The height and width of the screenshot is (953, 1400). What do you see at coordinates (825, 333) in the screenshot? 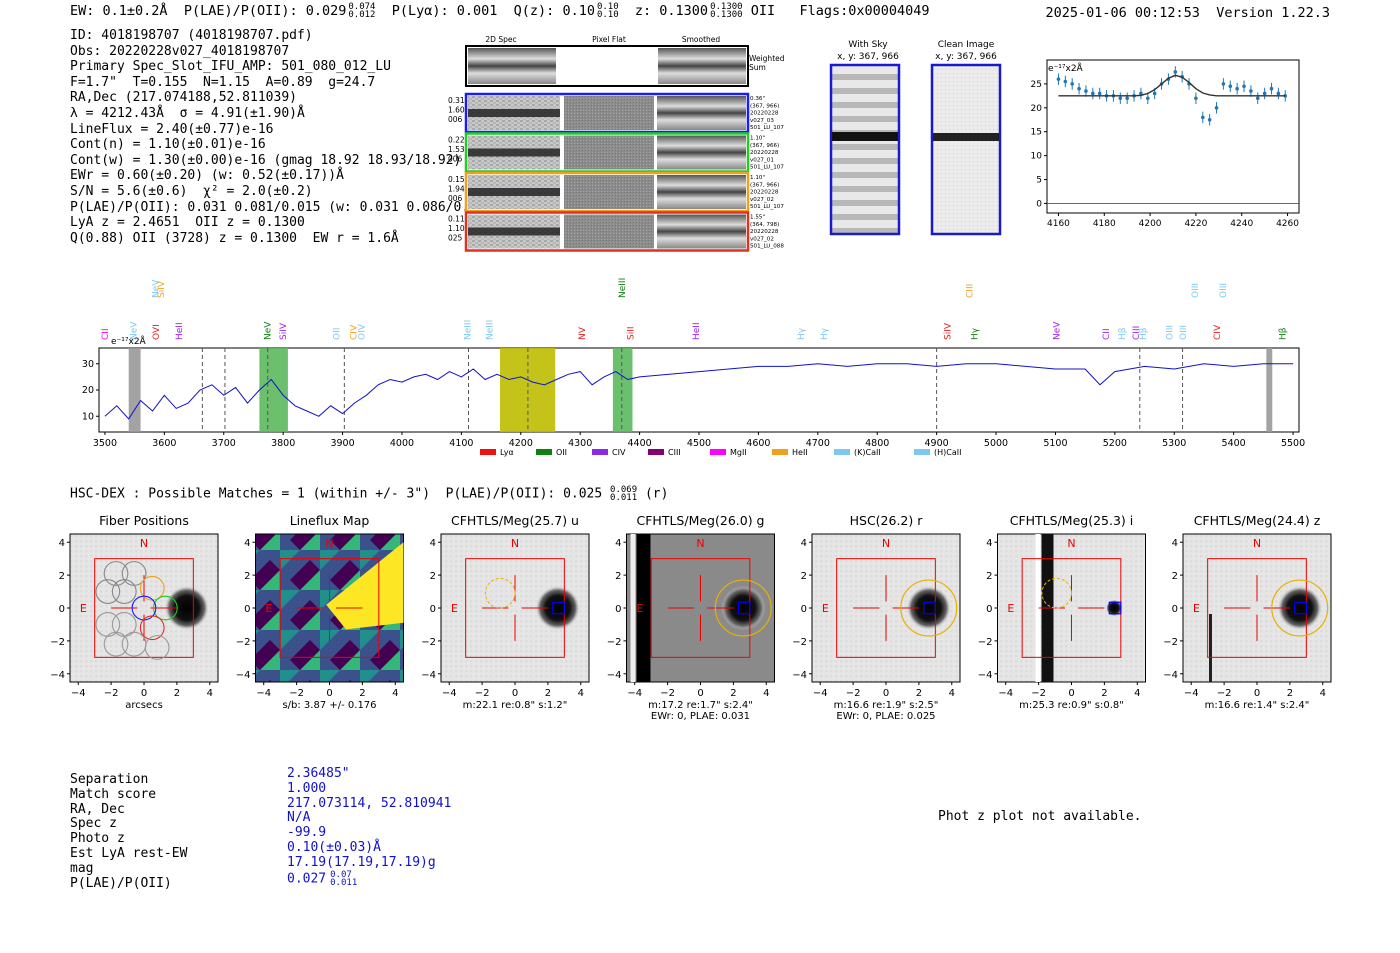
I see `emission-line-label: Hγ` at bounding box center [825, 333].